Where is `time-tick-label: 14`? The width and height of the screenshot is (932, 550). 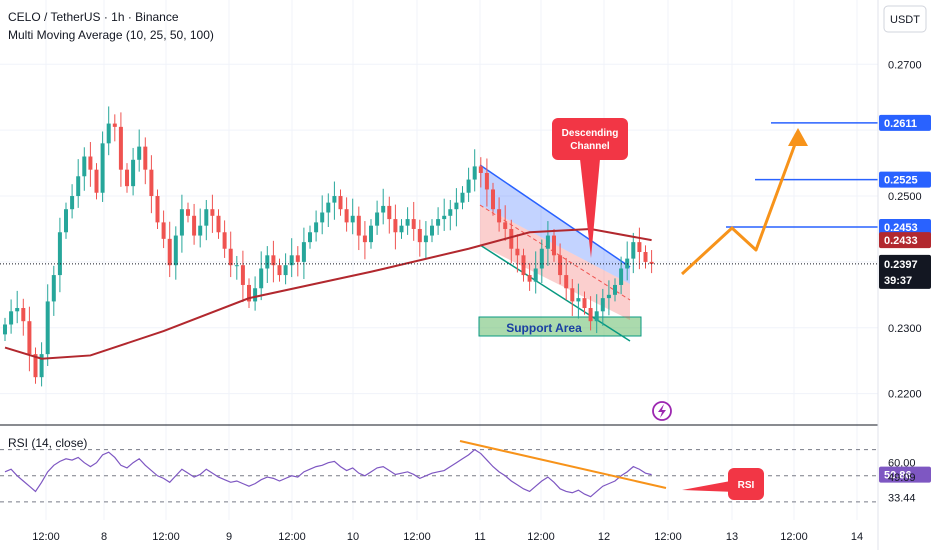 time-tick-label: 14 is located at coordinates (857, 537).